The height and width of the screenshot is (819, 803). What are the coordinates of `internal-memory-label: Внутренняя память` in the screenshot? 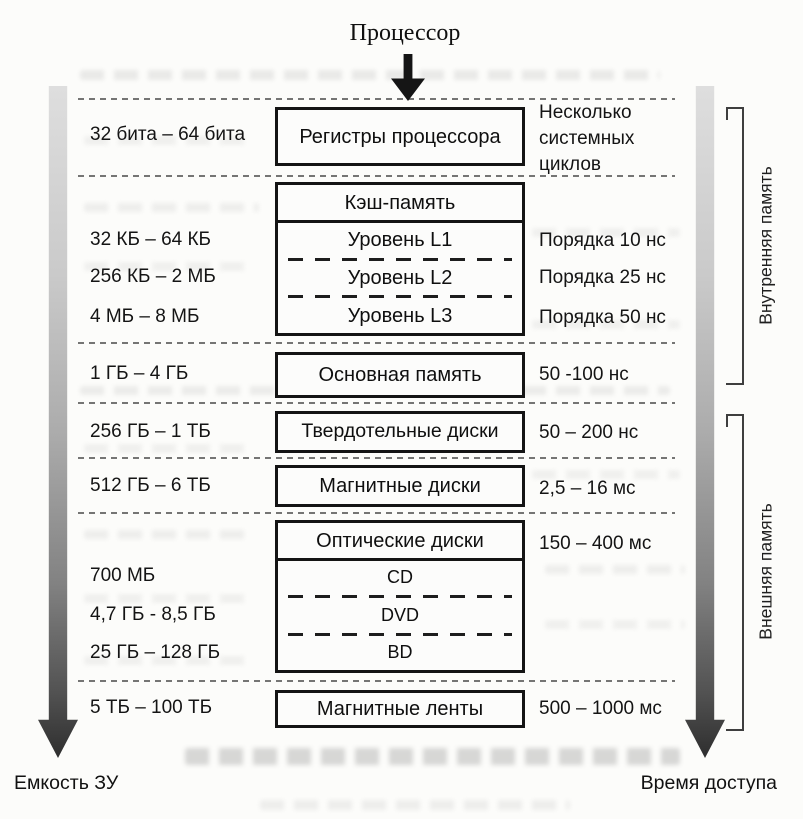 It's located at (765, 245).